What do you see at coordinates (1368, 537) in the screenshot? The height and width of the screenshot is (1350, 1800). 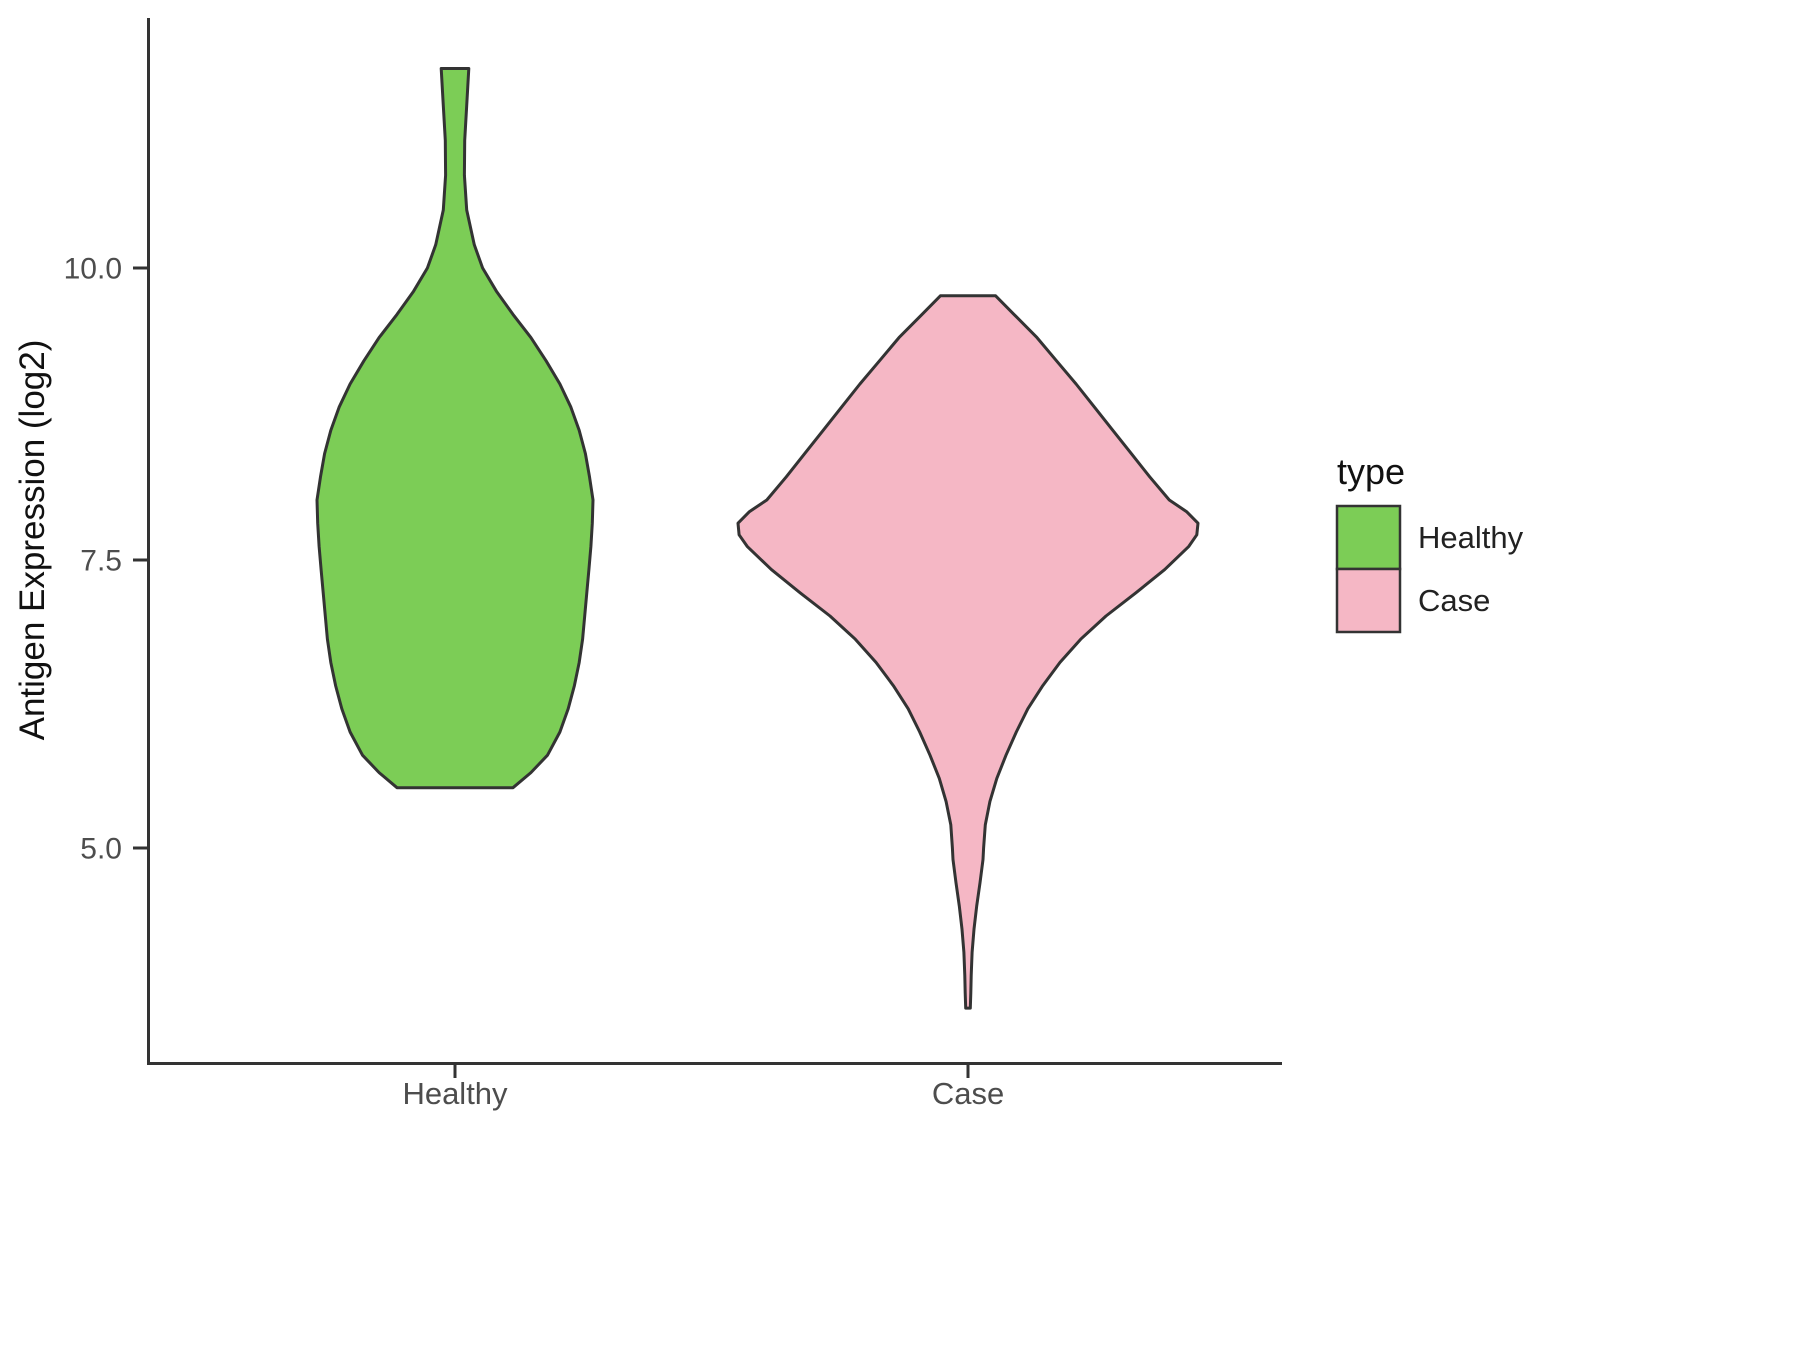 I see `legend-swatch-healthy` at bounding box center [1368, 537].